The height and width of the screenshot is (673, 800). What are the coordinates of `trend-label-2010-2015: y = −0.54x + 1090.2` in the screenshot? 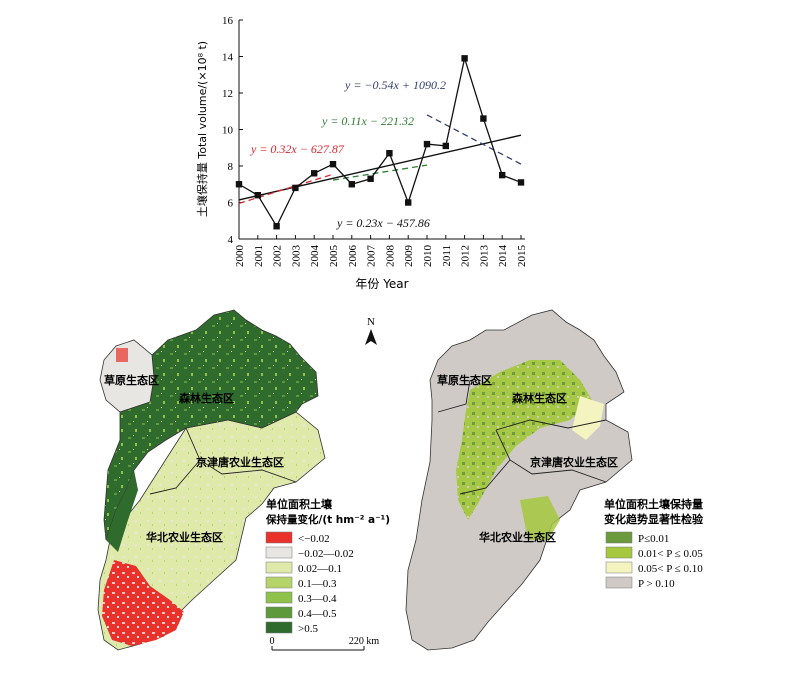 It's located at (395, 85).